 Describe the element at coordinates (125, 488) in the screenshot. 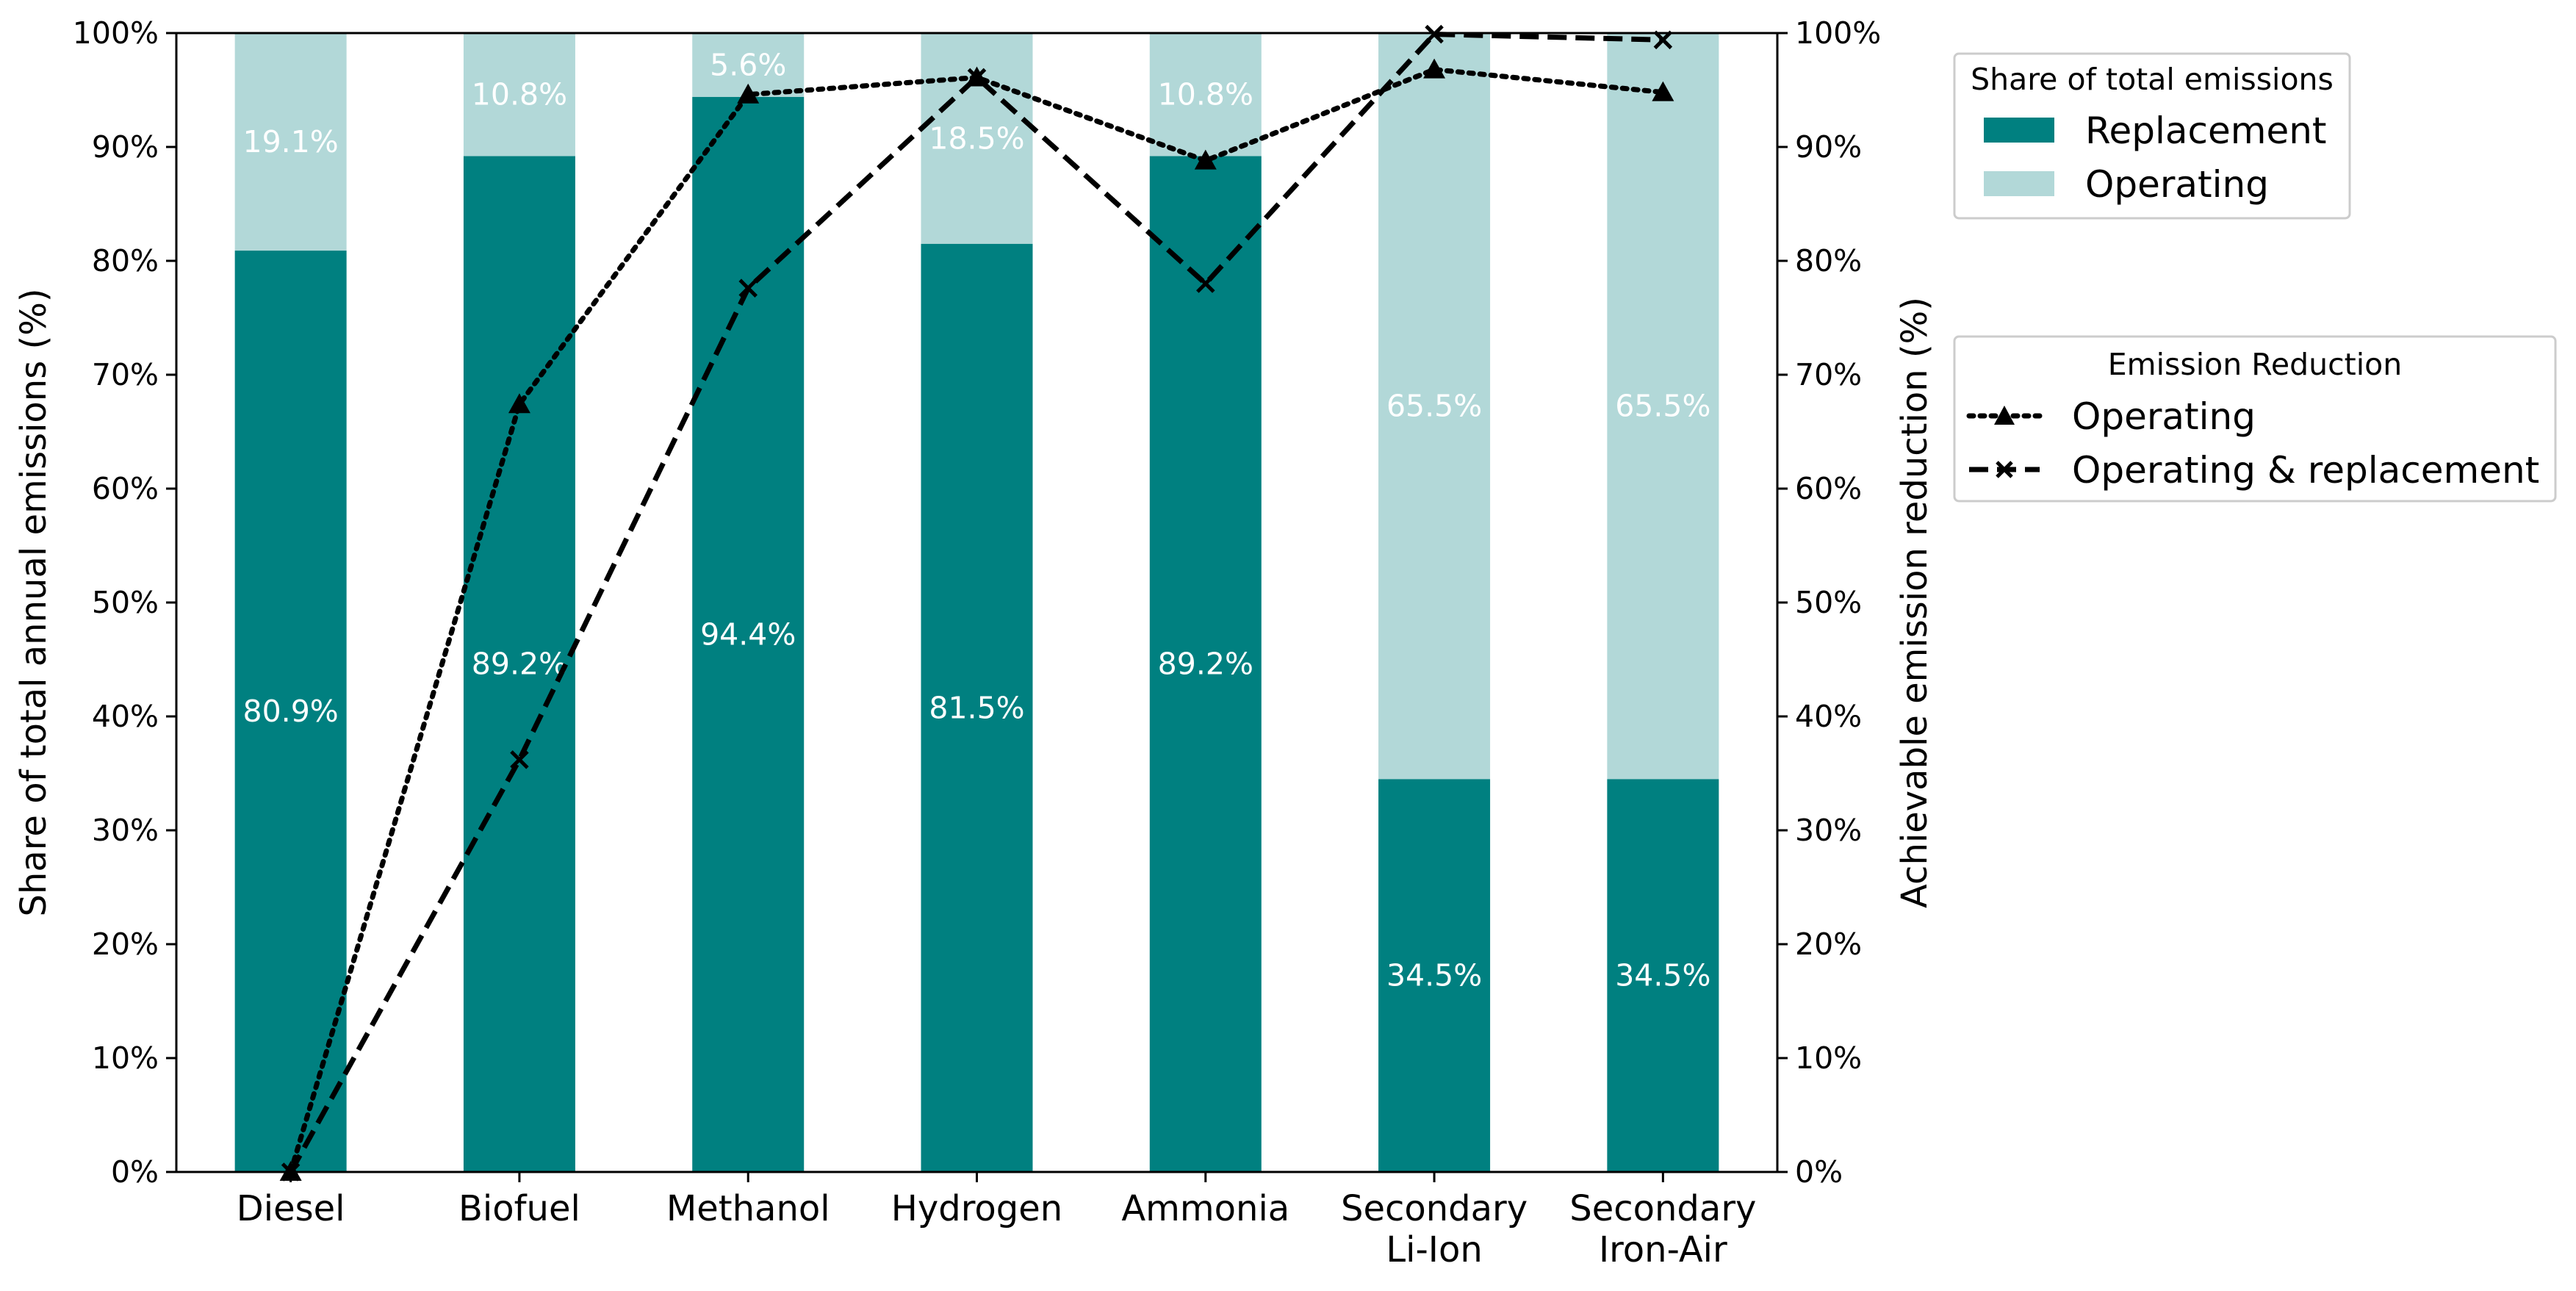

I see `y-tick-label: 60%` at that location.